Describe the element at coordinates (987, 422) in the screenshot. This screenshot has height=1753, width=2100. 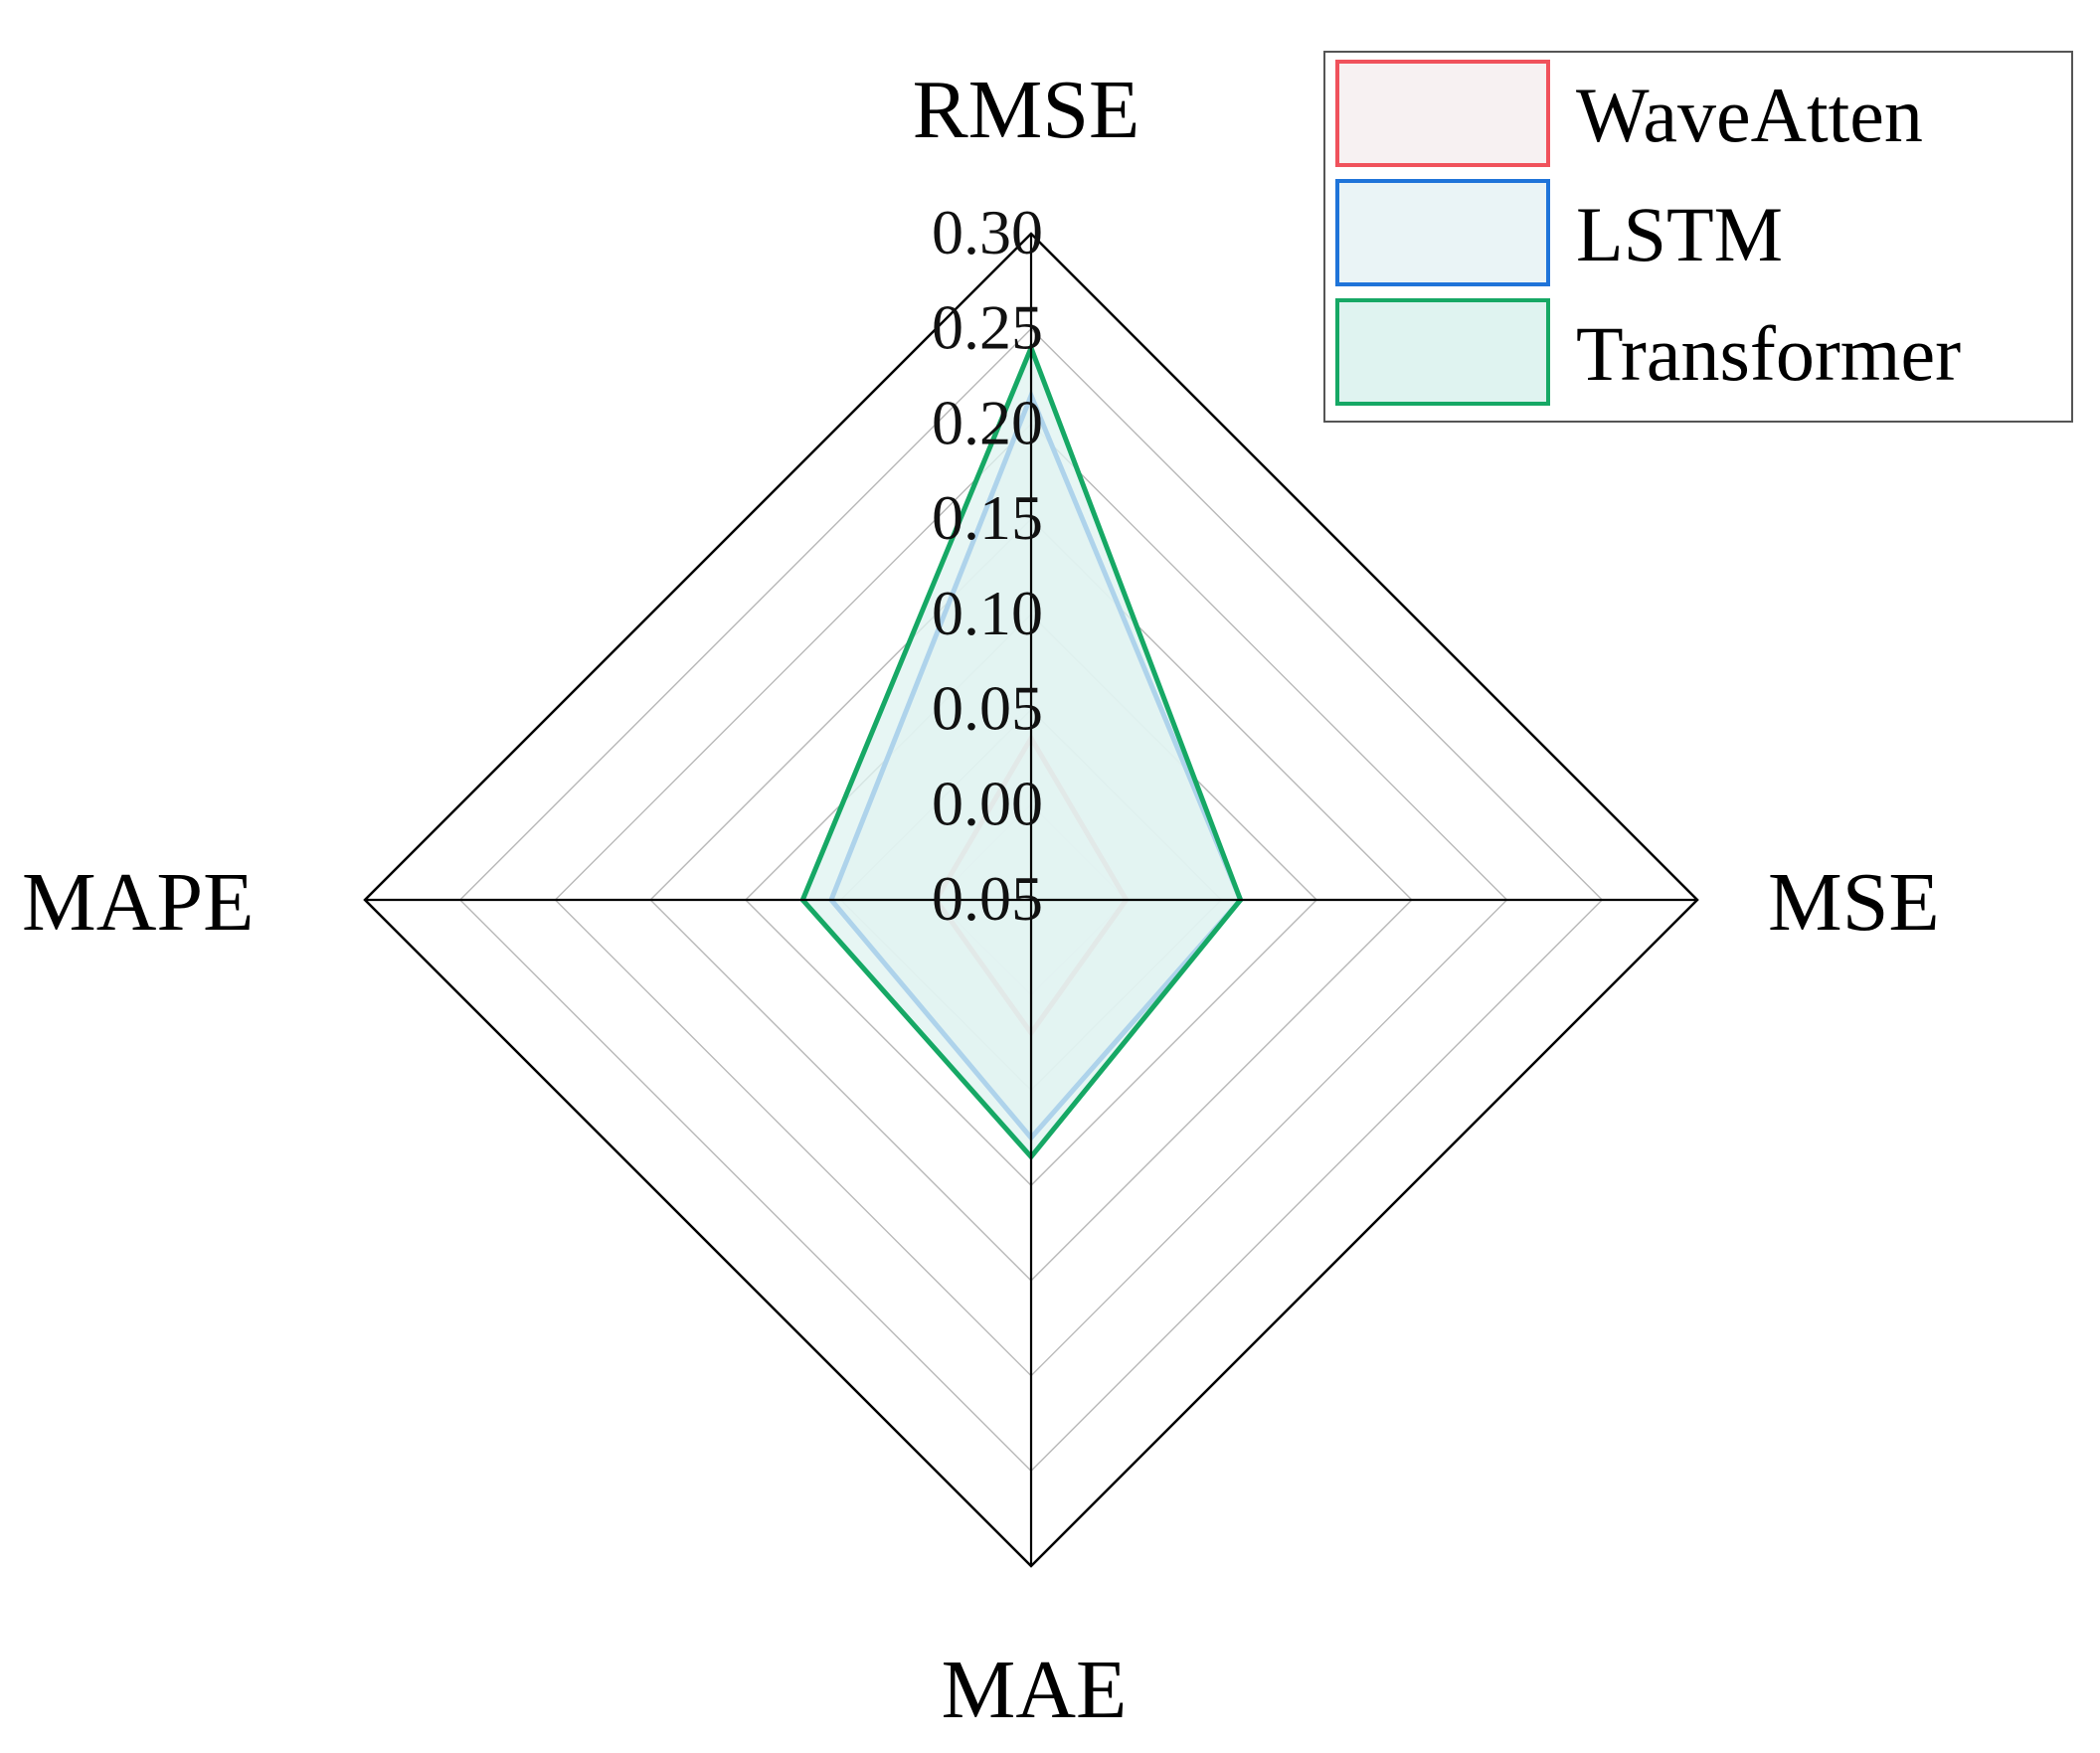
I see `tick-label: 0.20` at that location.